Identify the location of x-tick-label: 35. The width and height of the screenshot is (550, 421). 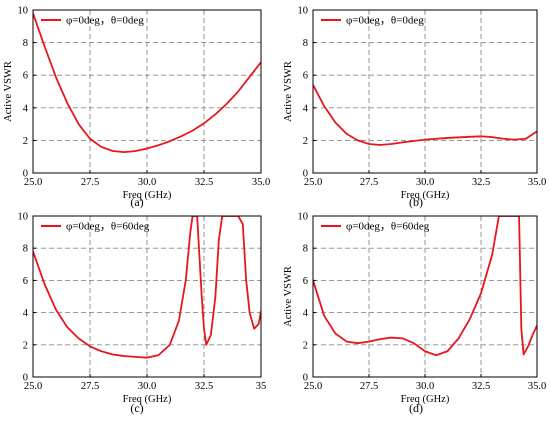
(261, 386).